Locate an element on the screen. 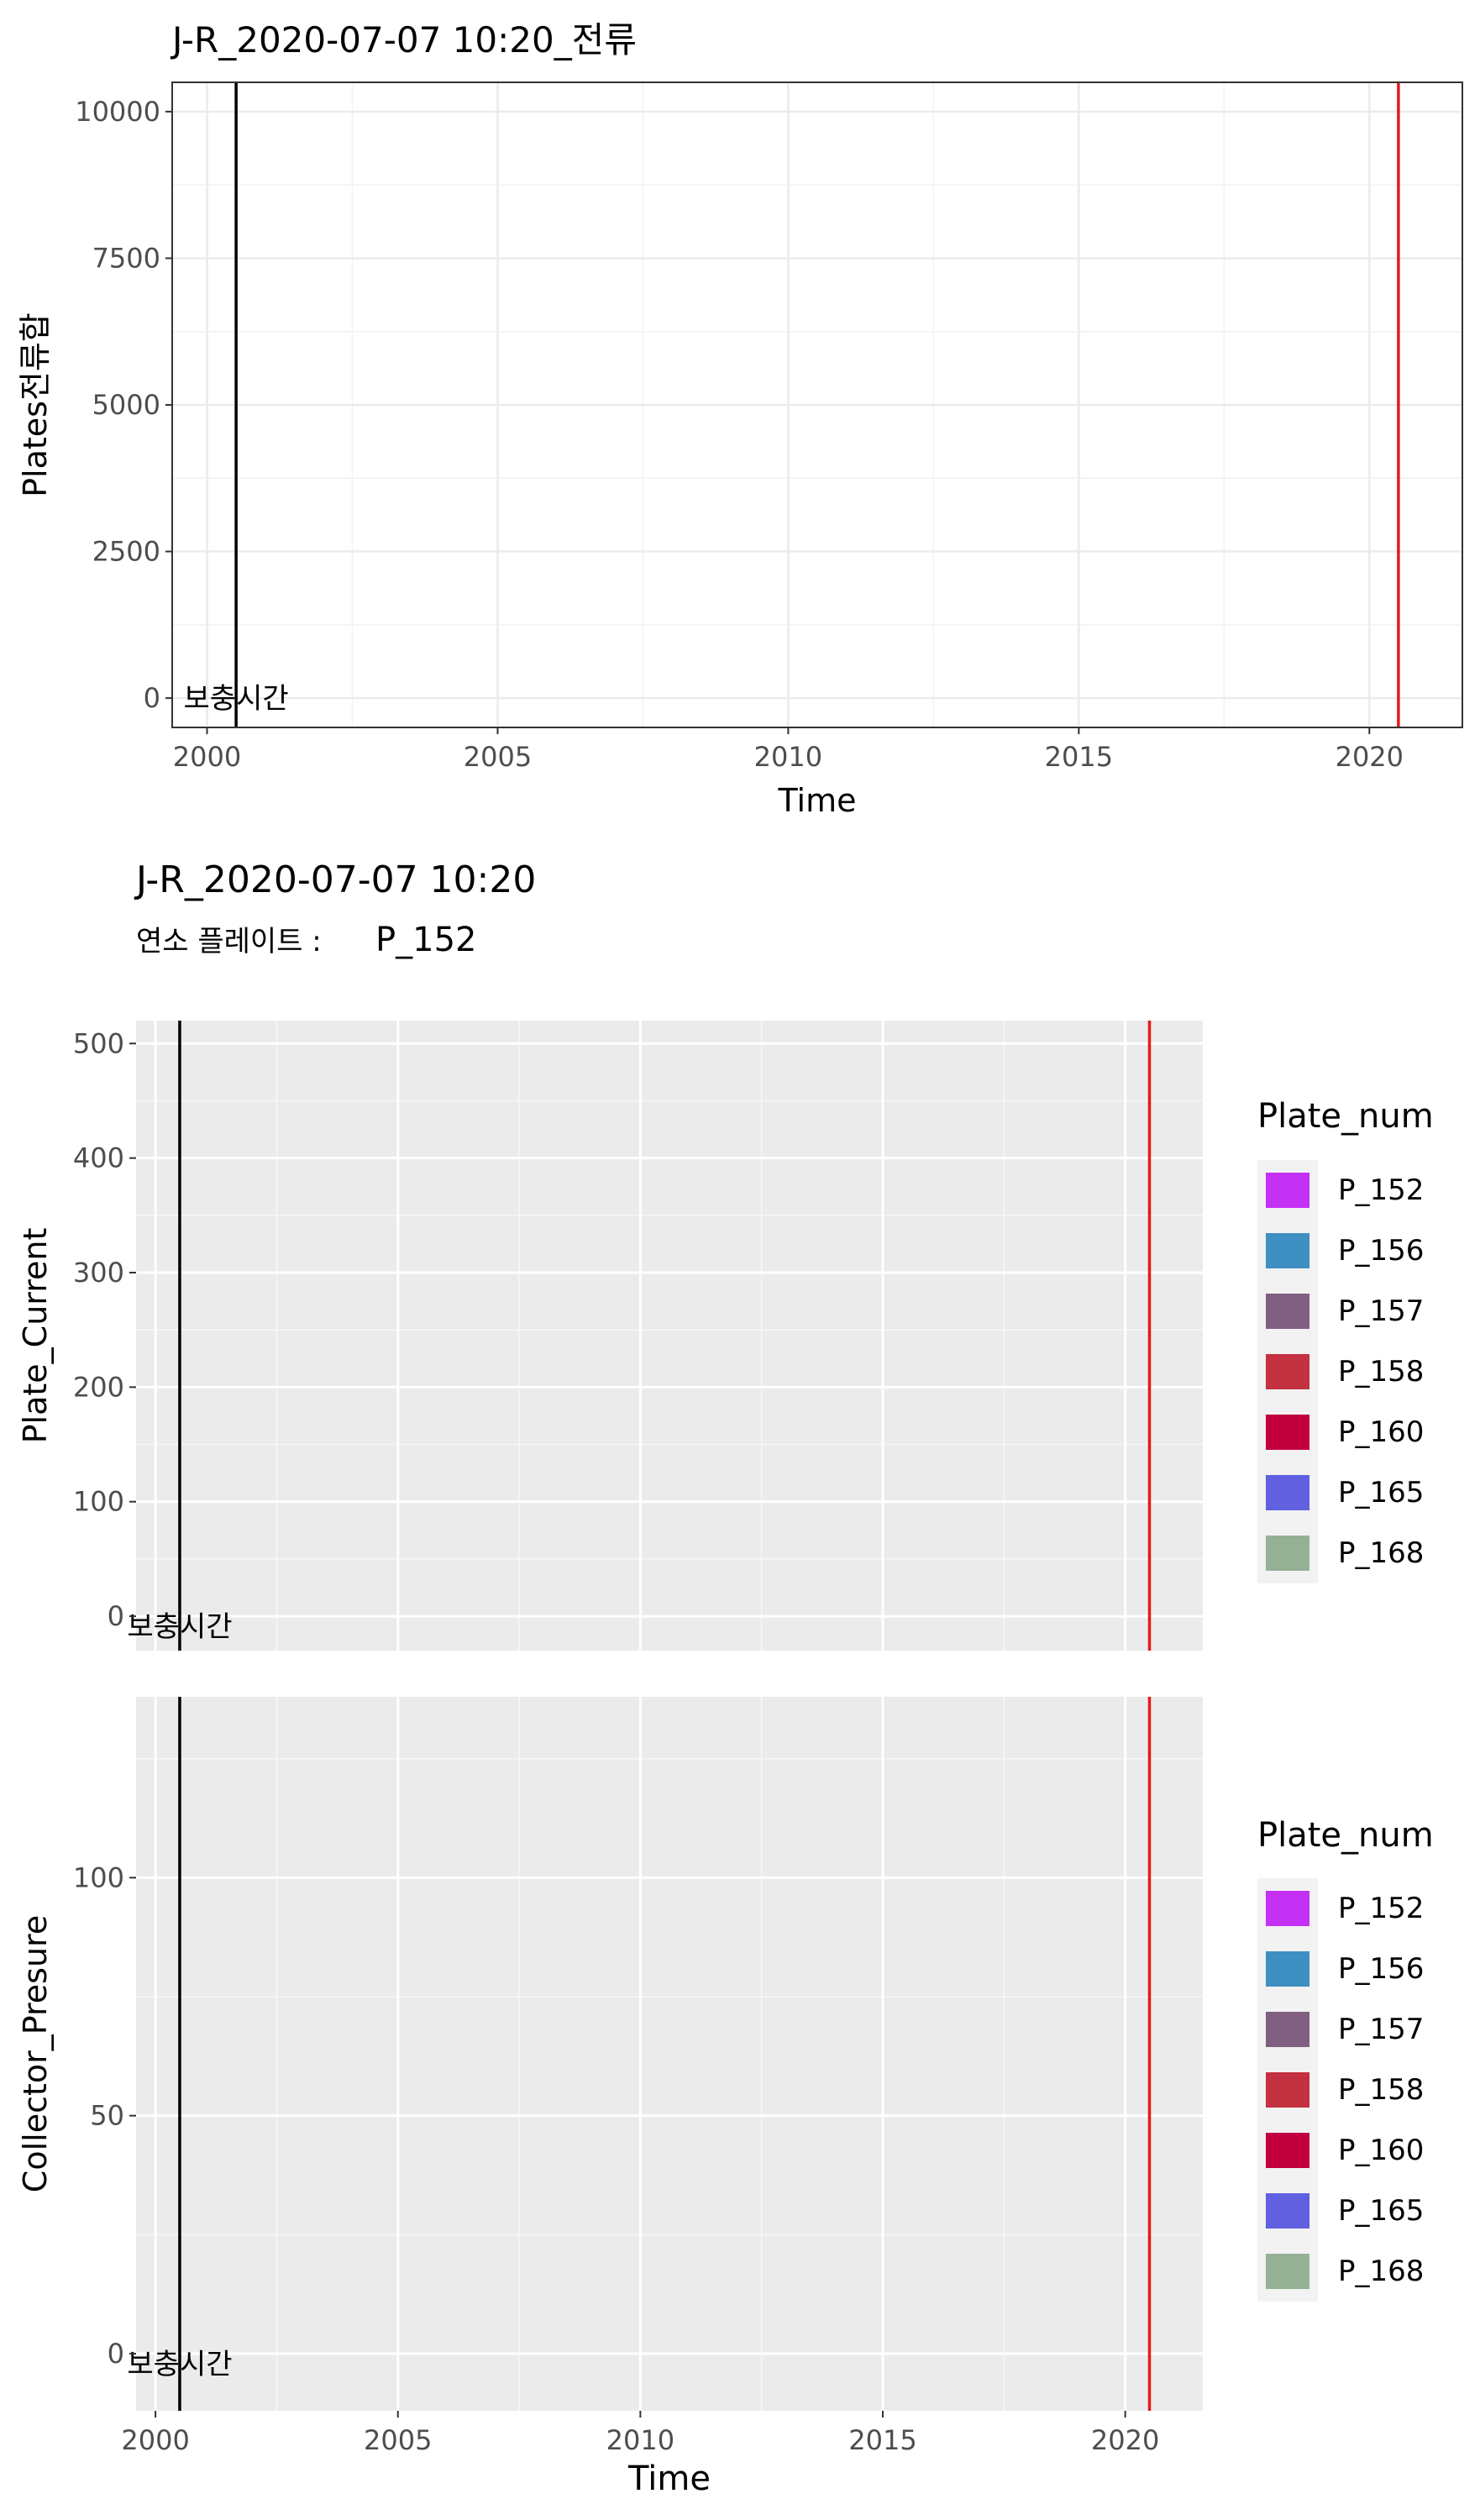 The image size is (1480, 2520). x-tick-label: 2020 is located at coordinates (1125, 2440).